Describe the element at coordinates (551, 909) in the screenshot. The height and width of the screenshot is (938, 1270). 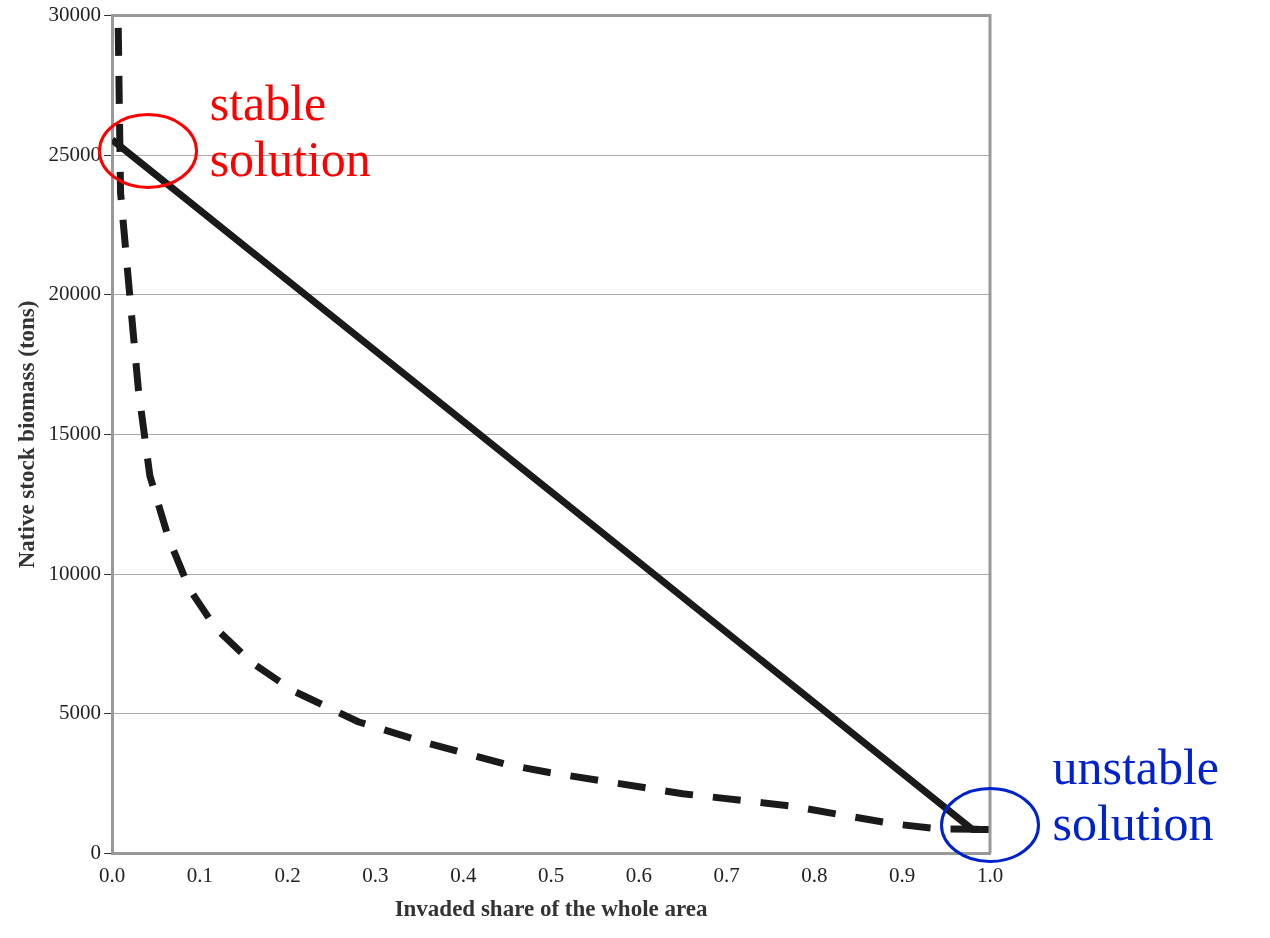
I see `x-axis-title: Invaded share of the whole area` at that location.